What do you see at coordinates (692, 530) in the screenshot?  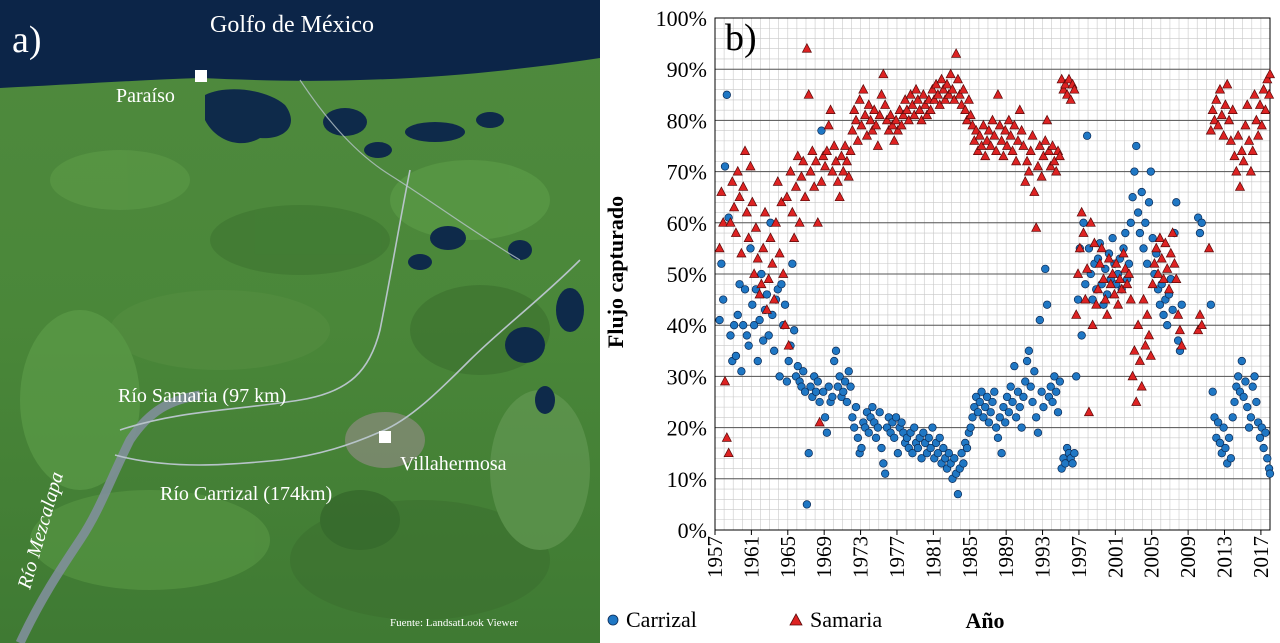 I see `y-tick-label: 0%` at bounding box center [692, 530].